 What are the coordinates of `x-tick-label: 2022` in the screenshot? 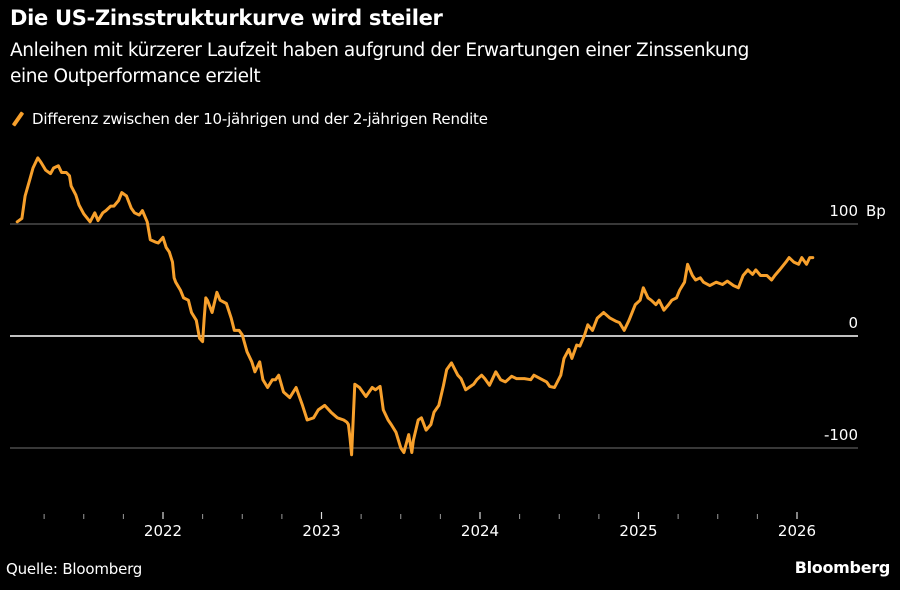 It's located at (163, 531).